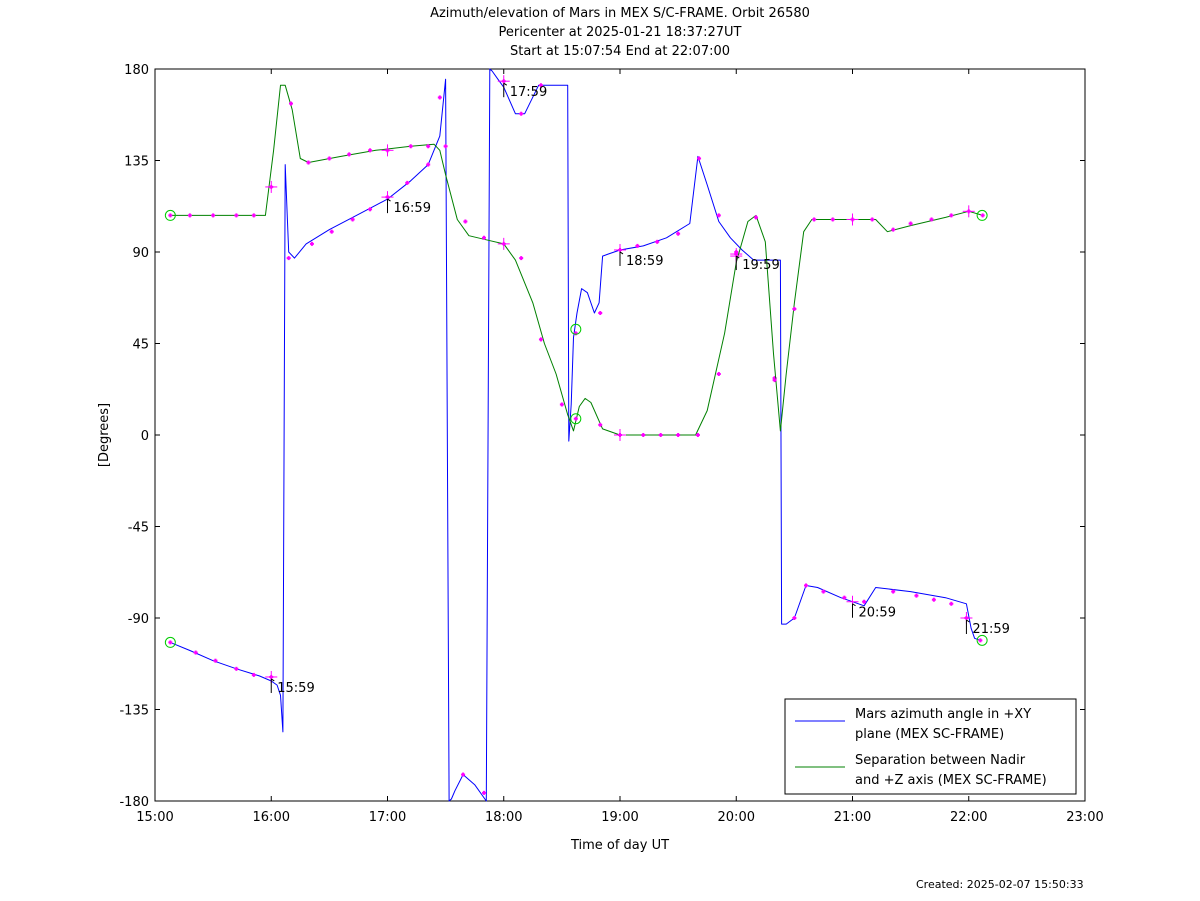 The width and height of the screenshot is (1200, 901). What do you see at coordinates (271, 817) in the screenshot?
I see `x-tick-label: 16:00` at bounding box center [271, 817].